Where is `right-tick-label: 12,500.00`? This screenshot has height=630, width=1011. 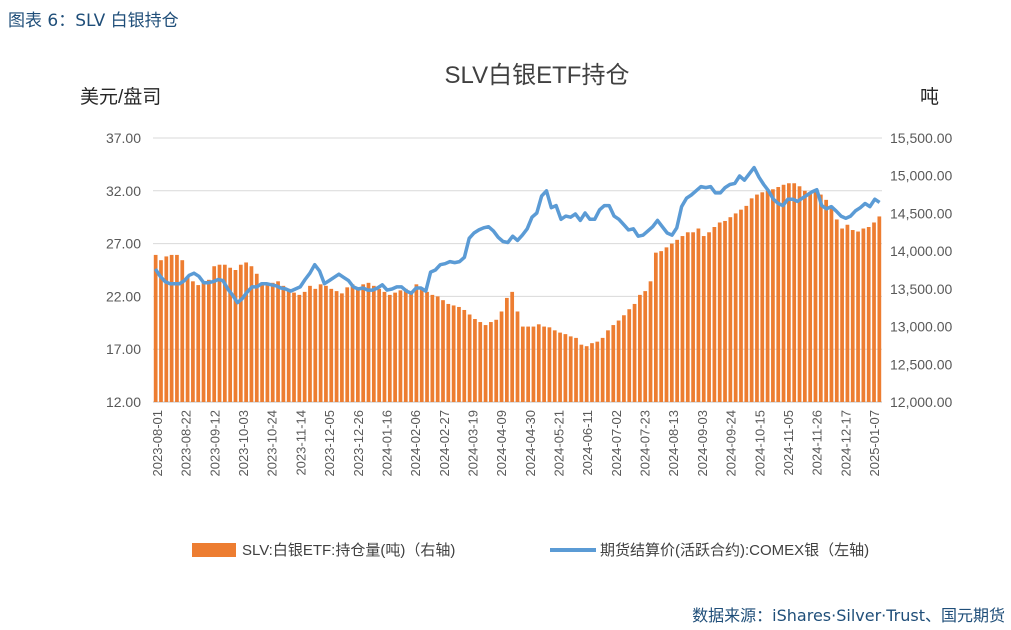
right-tick-label: 12,500.00 is located at coordinates (921, 364).